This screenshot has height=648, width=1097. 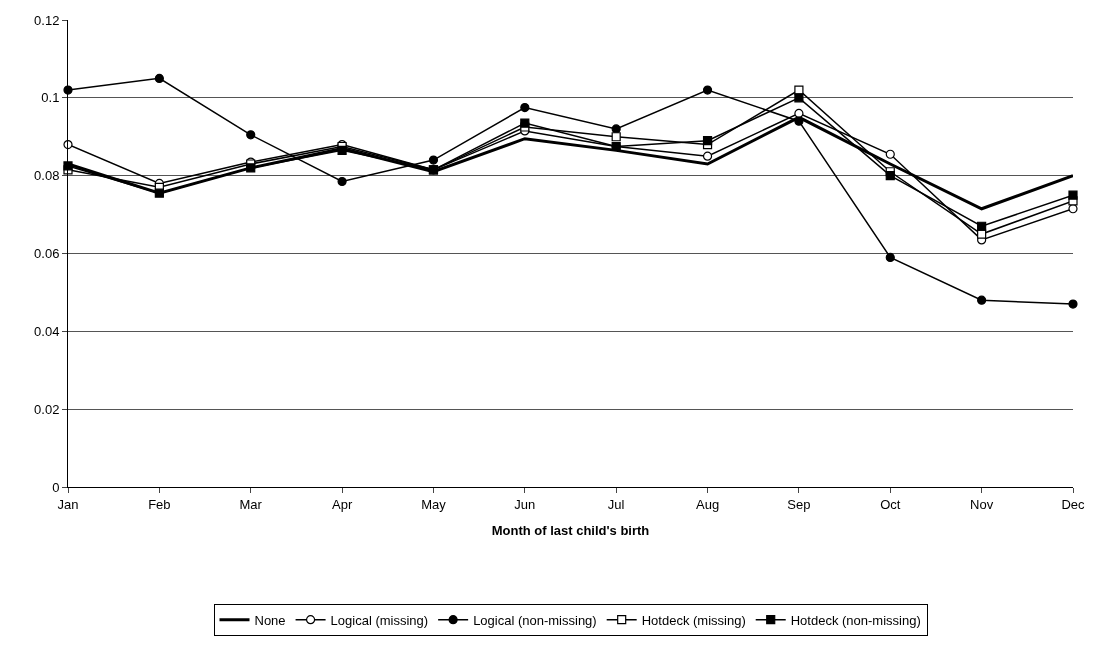 I want to click on y-tick-label: 0.1, so click(x=50, y=98).